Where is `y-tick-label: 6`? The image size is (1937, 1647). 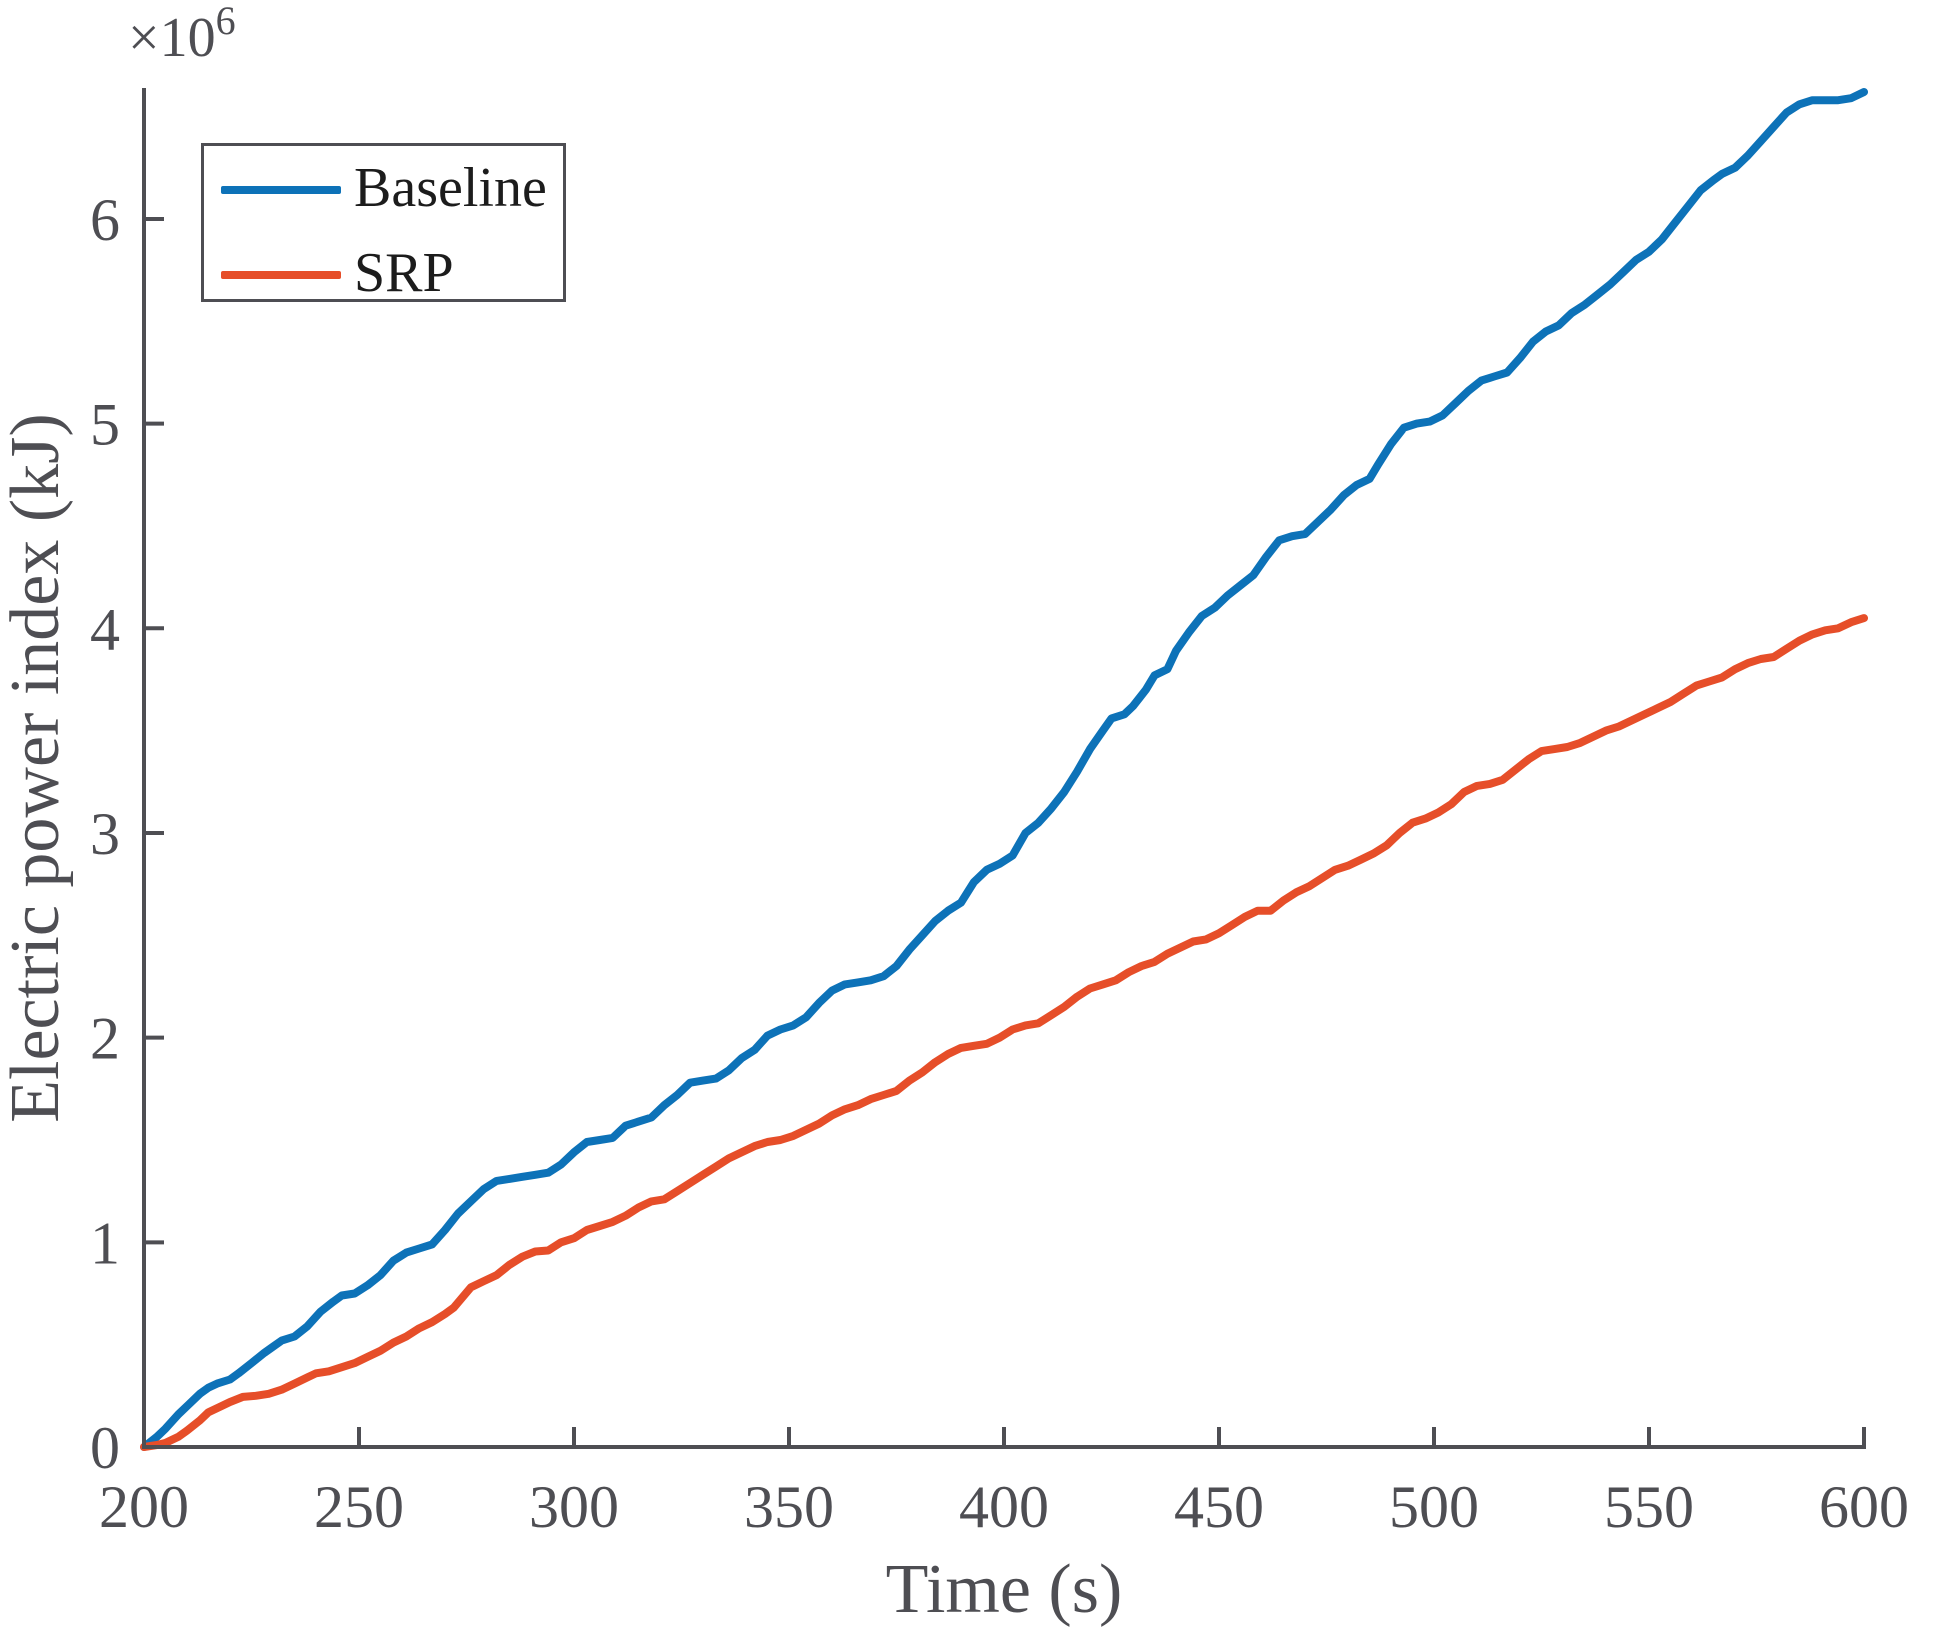
y-tick-label: 6 is located at coordinates (105, 220).